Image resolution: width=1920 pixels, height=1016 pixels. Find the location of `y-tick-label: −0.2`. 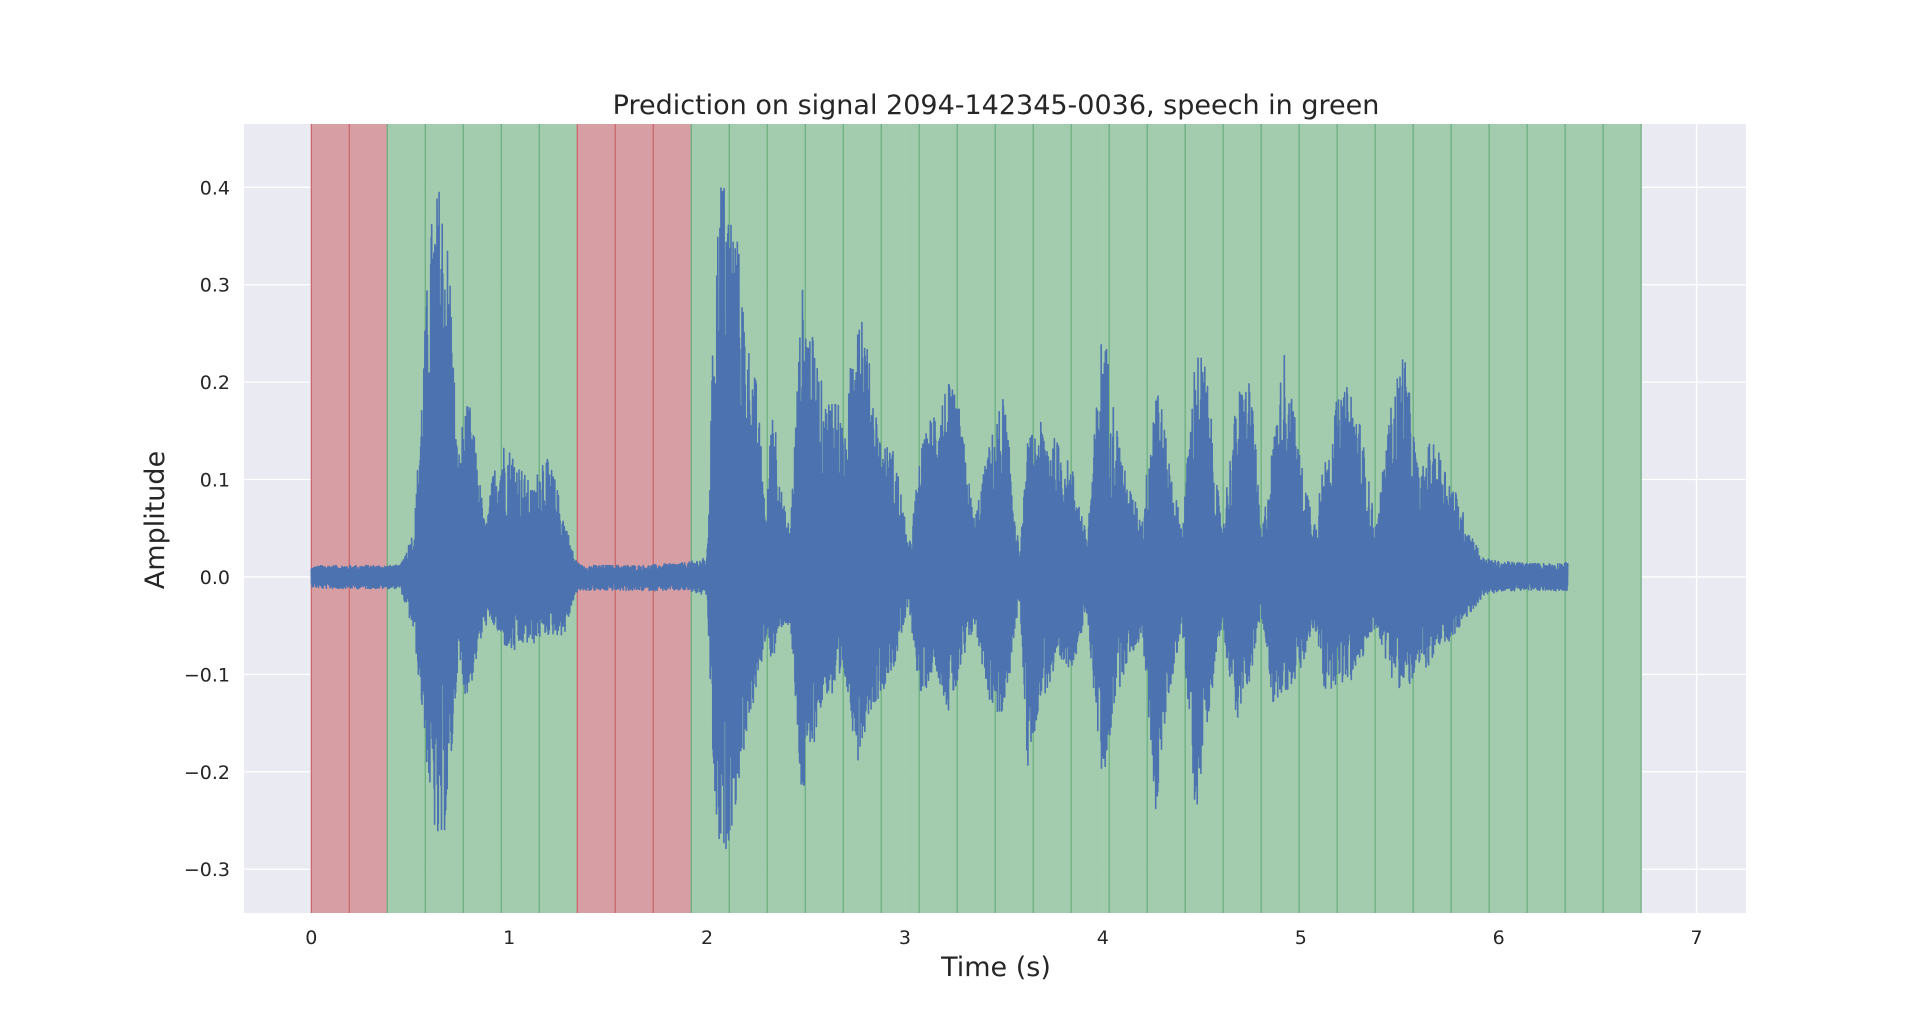

y-tick-label: −0.2 is located at coordinates (207, 773).